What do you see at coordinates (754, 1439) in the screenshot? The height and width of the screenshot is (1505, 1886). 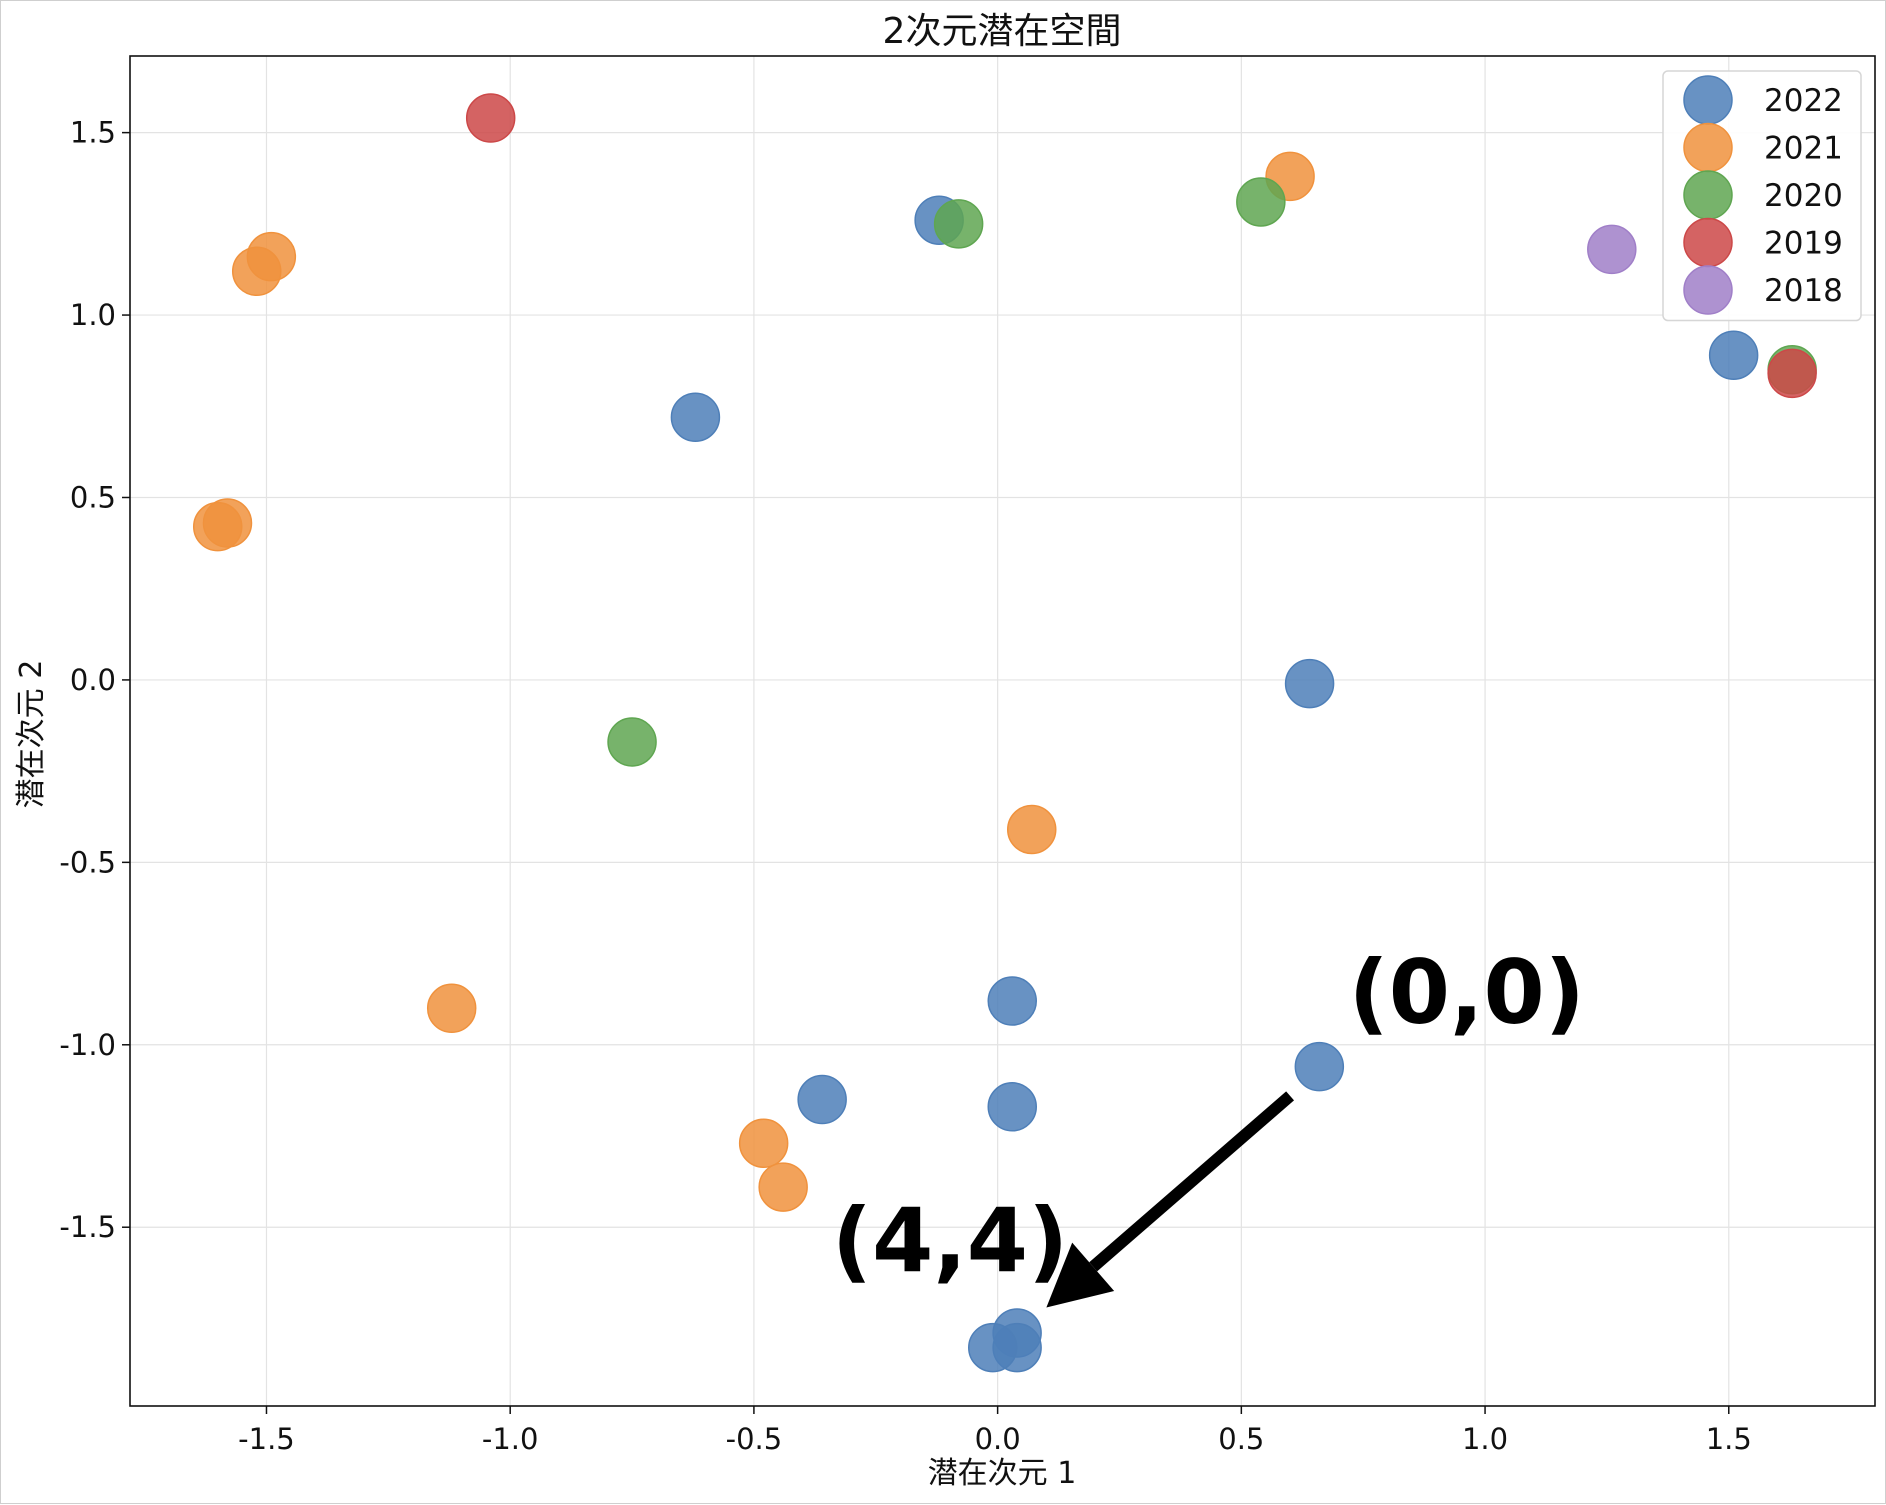 I see `x-tick-label: -0.5` at bounding box center [754, 1439].